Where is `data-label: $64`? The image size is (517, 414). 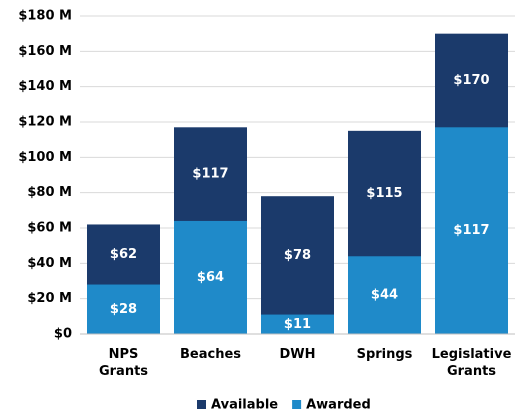 data-label: $64 is located at coordinates (210, 277).